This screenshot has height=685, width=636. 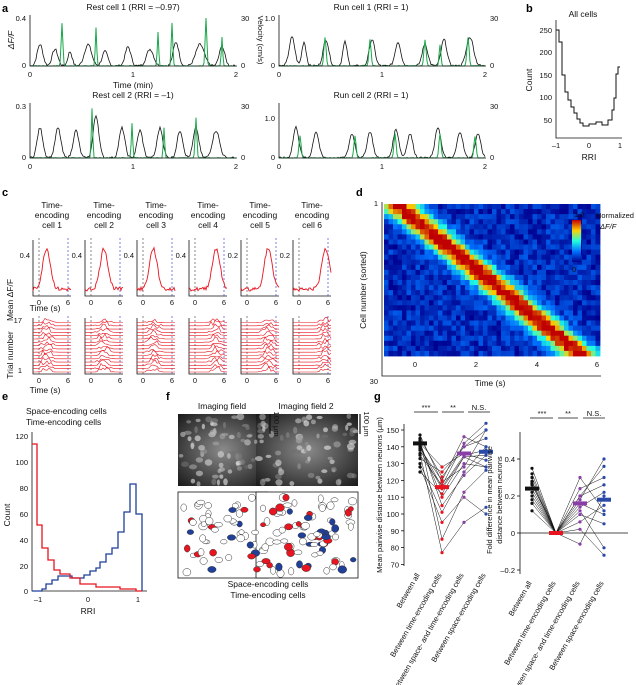 I want to click on g-left-tick-label: 150, so click(x=392, y=430).